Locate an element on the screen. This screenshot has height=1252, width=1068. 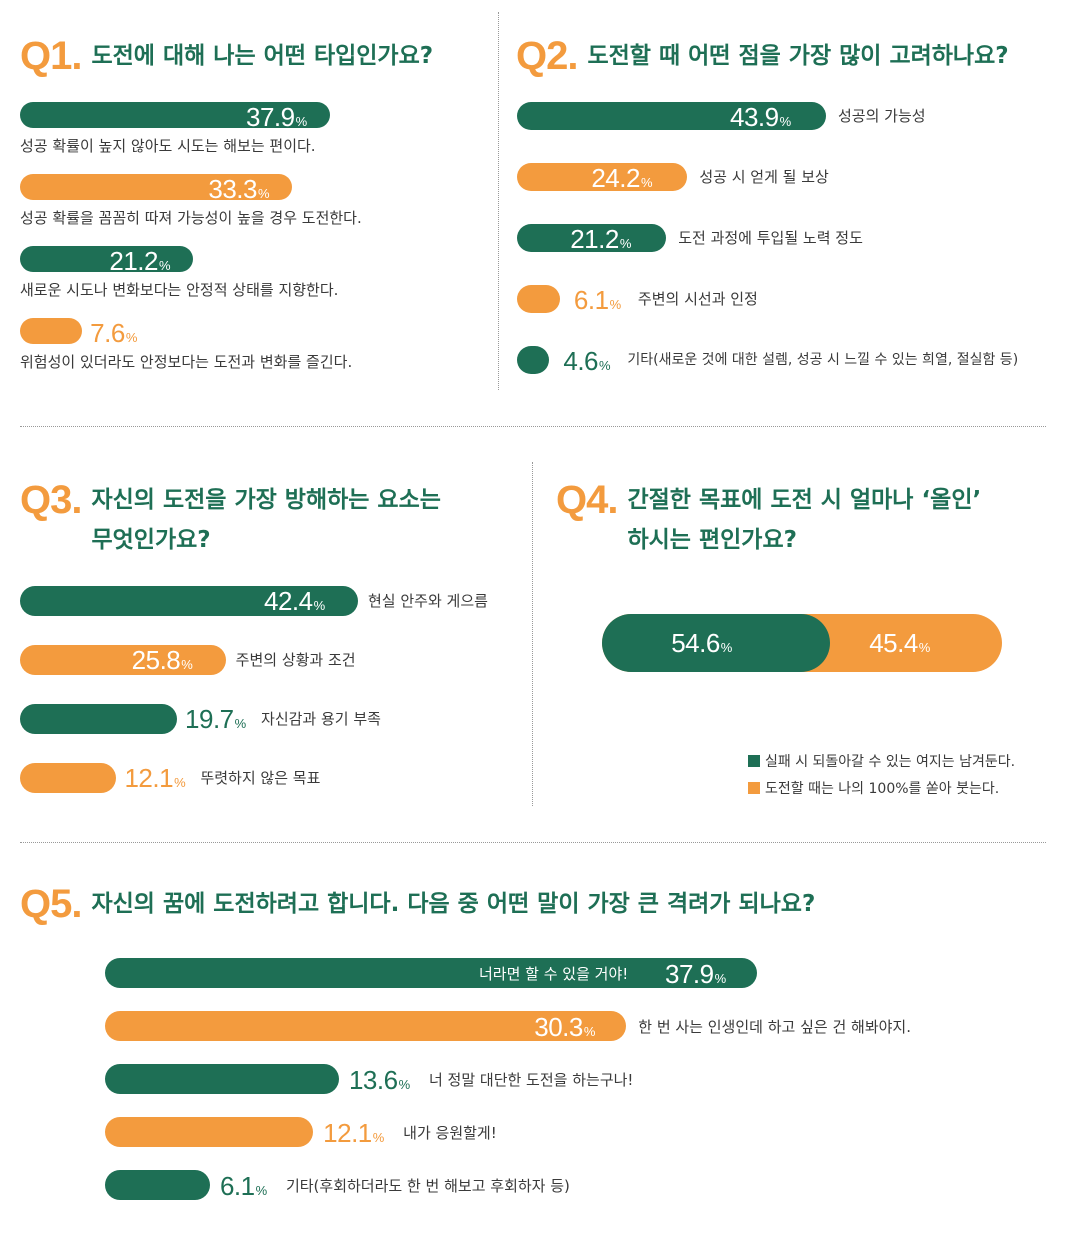
q3-question-line2: 무엇인가요? is located at coordinates (151, 540).